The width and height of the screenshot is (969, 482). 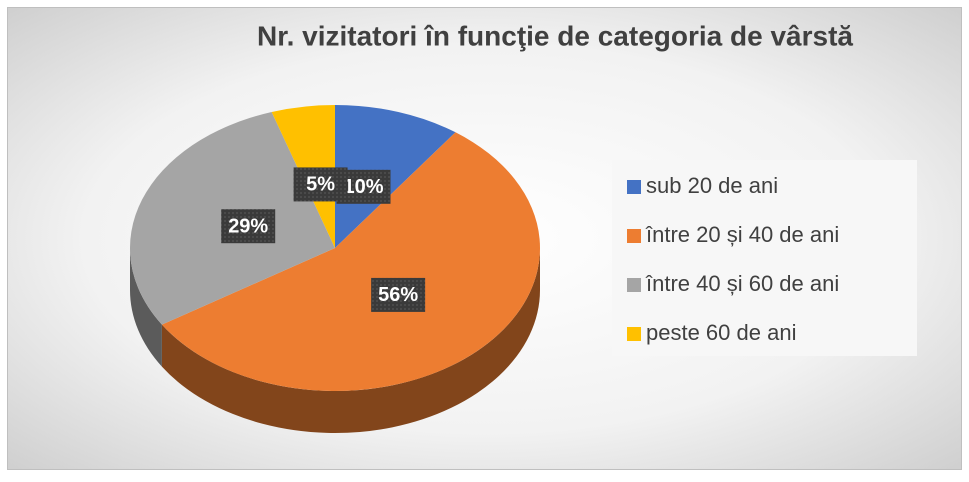 I want to click on pie-side, so click(x=146, y=307).